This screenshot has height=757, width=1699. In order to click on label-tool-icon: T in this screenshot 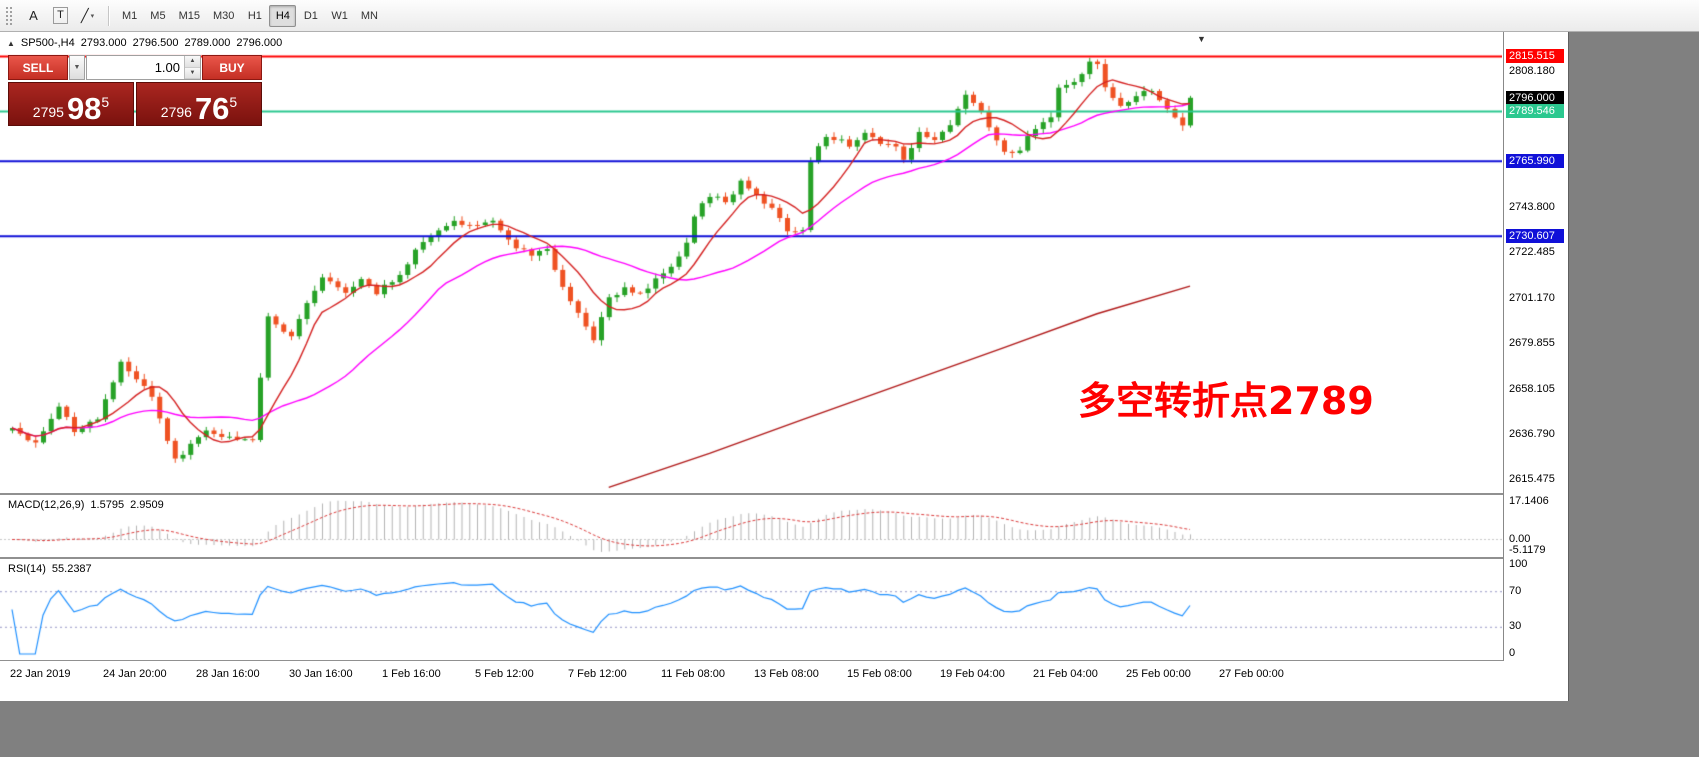, I will do `click(60, 15)`.